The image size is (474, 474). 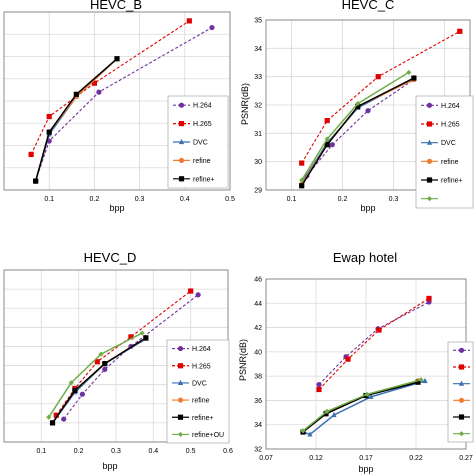 What do you see at coordinates (365, 257) in the screenshot?
I see `chart-title: Ewap hotel` at bounding box center [365, 257].